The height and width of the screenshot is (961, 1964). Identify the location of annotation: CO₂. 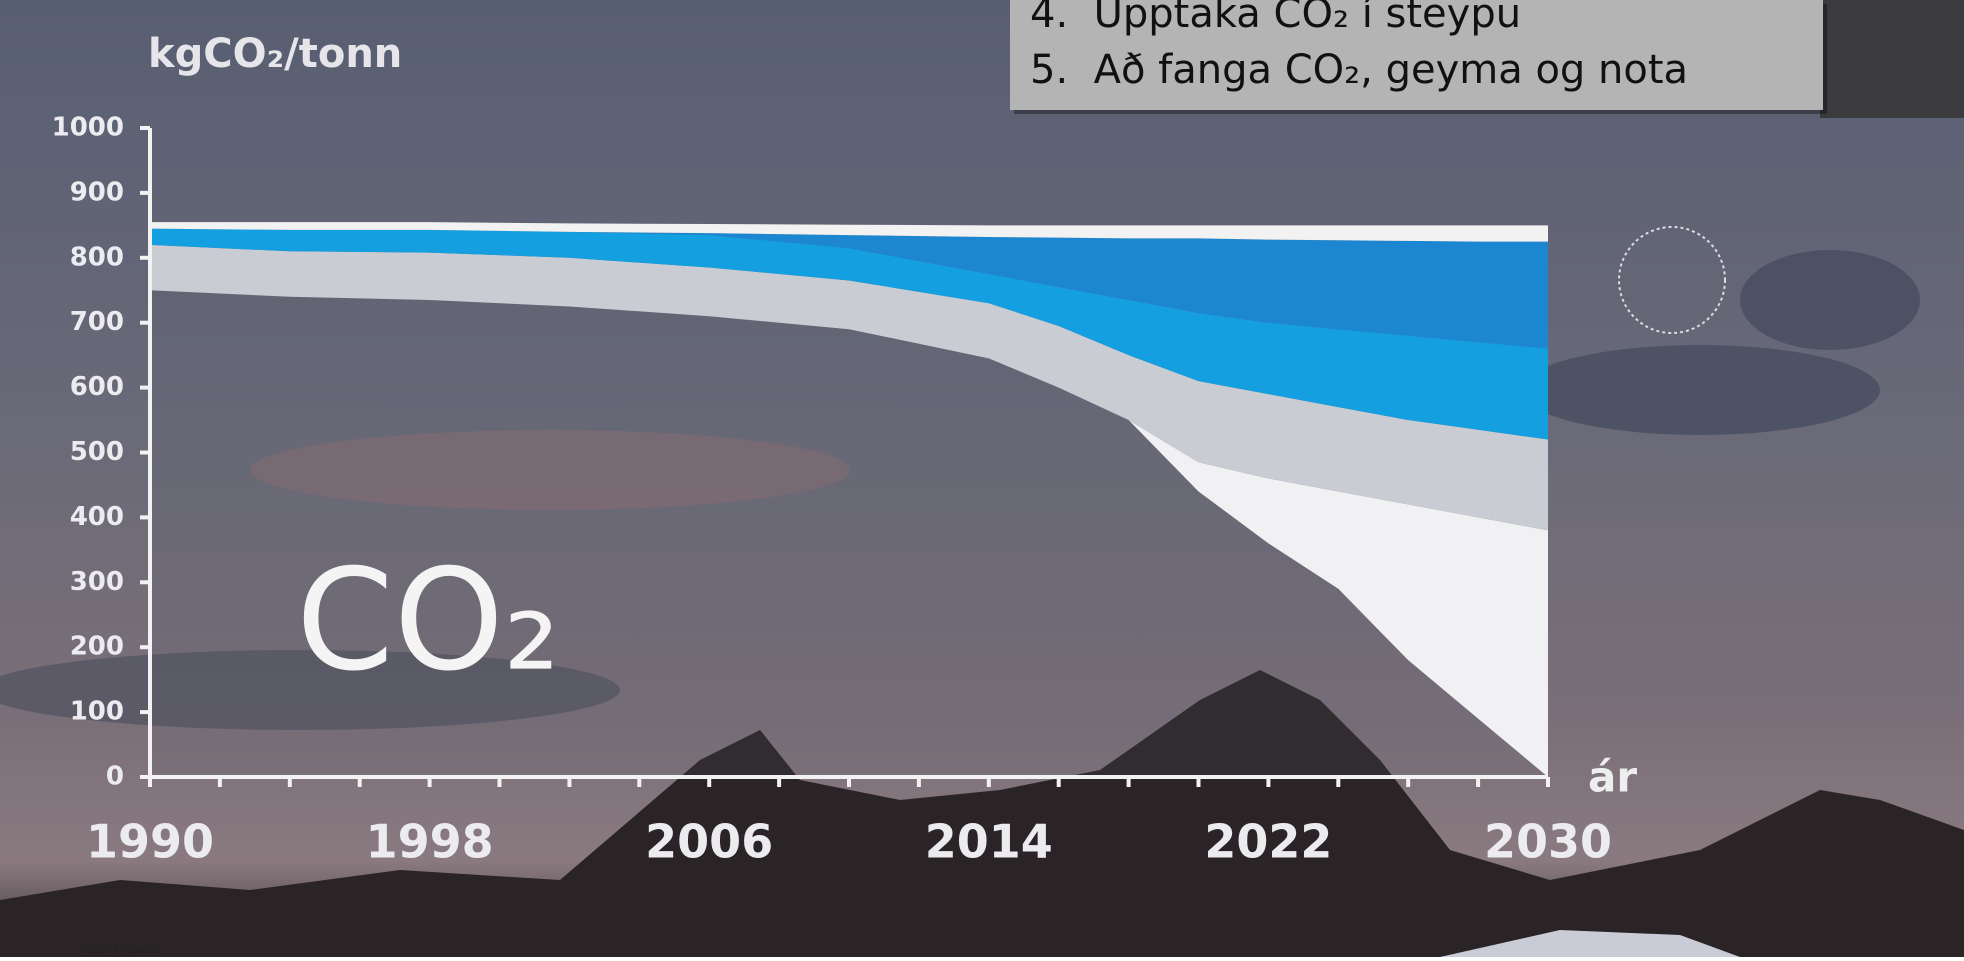
(428, 621).